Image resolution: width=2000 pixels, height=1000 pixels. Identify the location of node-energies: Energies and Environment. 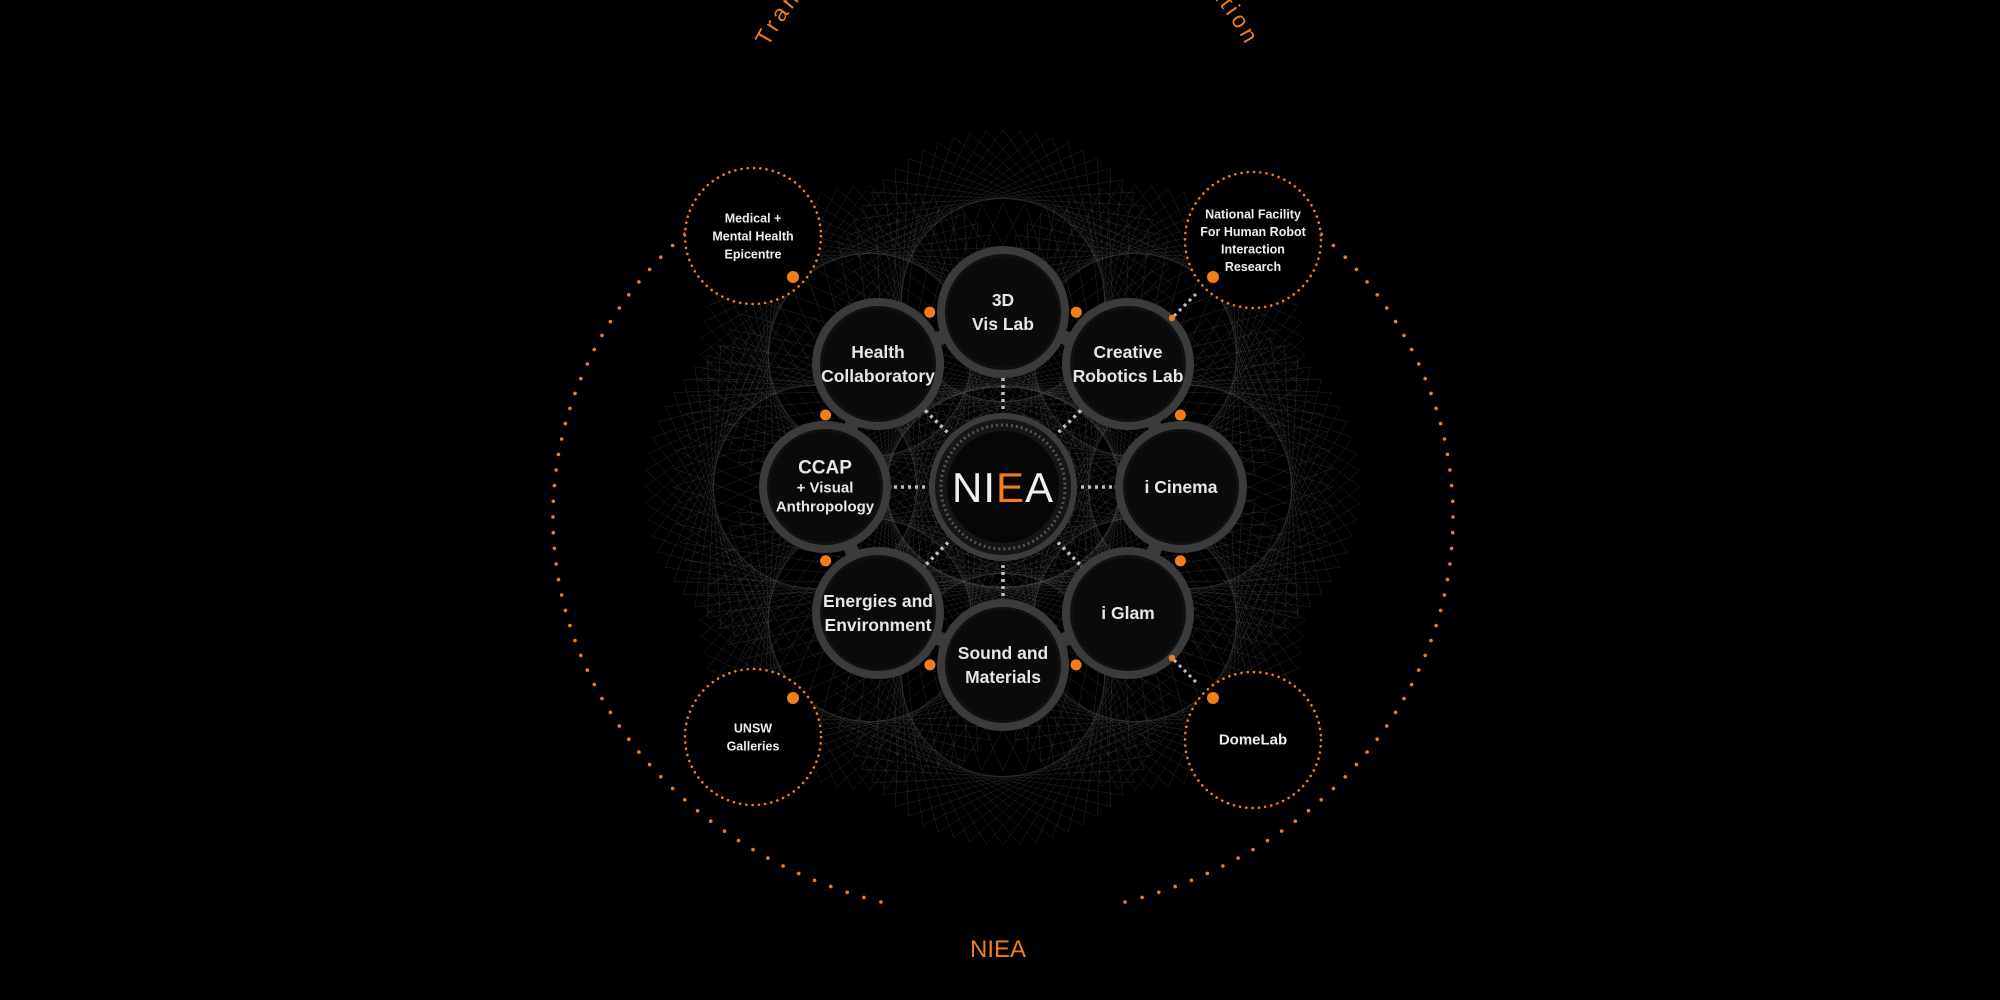
(878, 613).